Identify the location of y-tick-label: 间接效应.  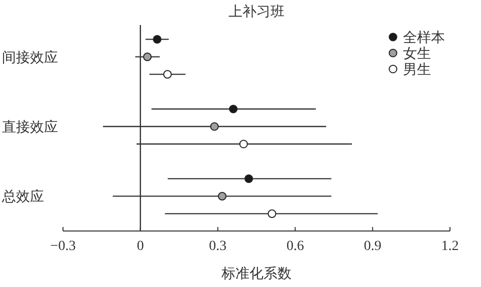
(30, 58).